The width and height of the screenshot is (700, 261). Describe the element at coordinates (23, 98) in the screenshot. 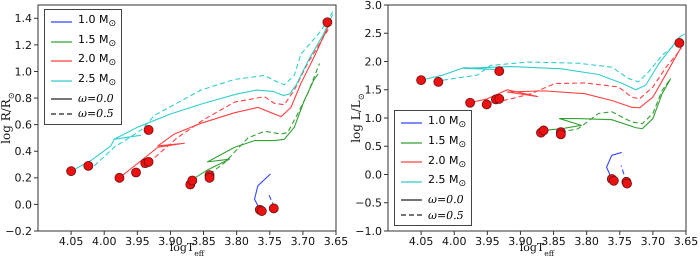

I see `y-tick-label: 0.8` at that location.